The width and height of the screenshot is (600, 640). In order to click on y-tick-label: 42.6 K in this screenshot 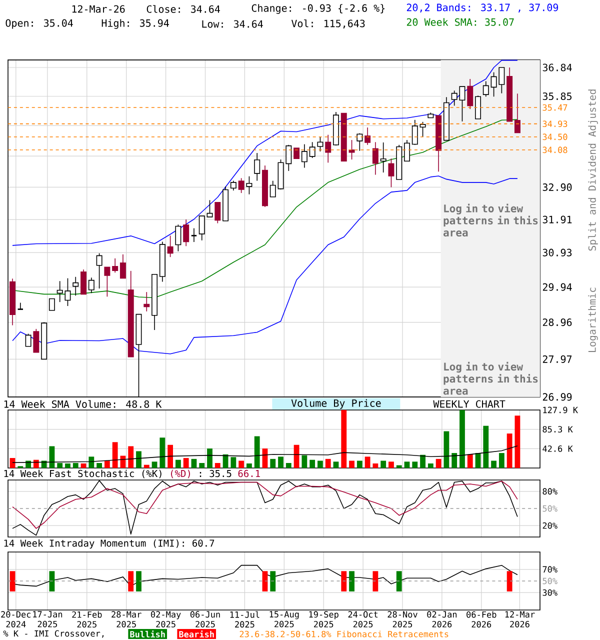, I will do `click(557, 448)`.